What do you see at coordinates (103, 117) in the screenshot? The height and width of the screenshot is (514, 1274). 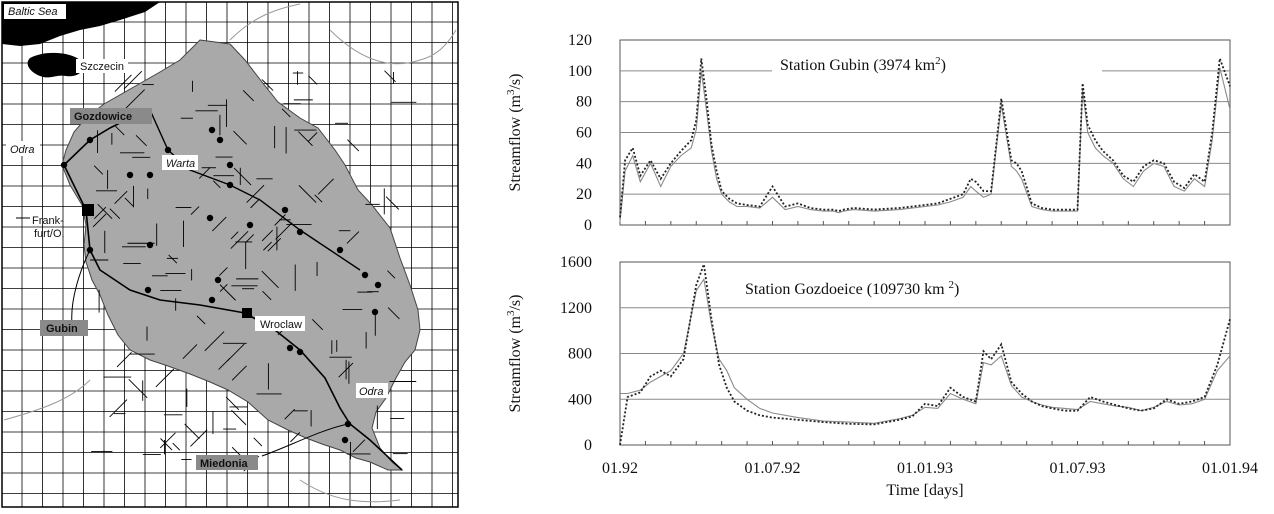 I see `gozdowice-label: Gozdowice` at bounding box center [103, 117].